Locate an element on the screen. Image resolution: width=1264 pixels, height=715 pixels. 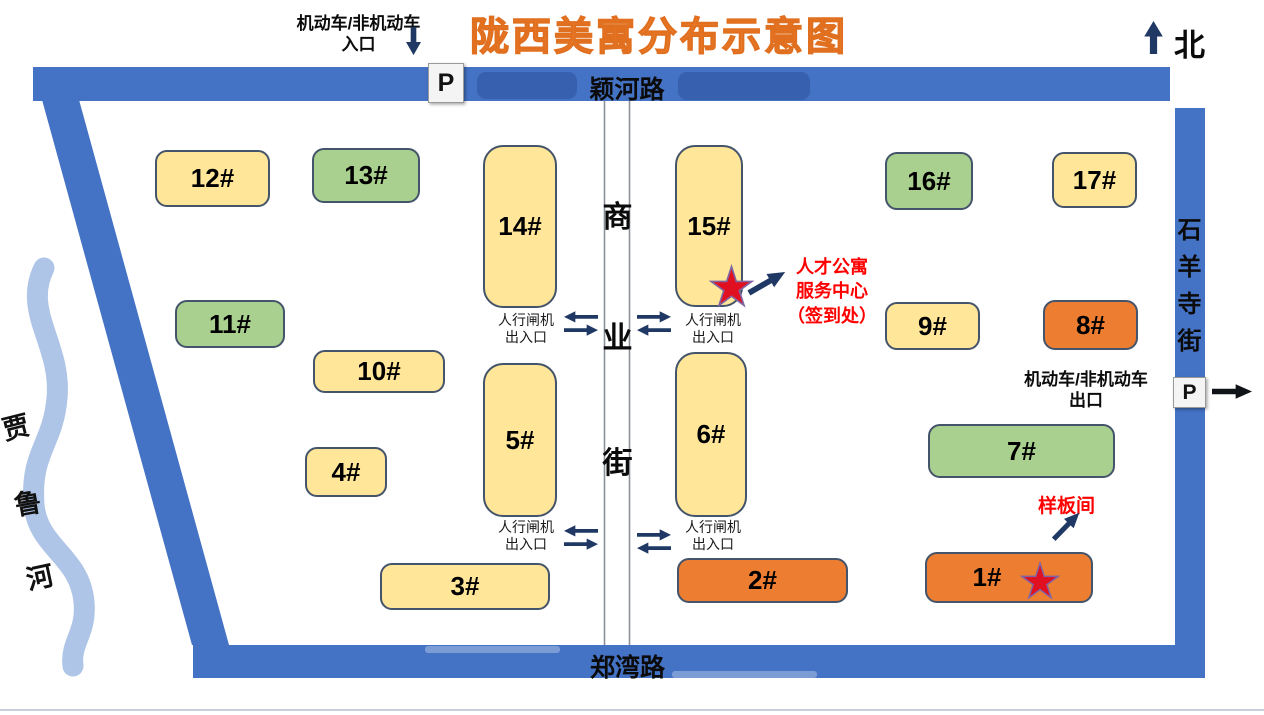
building-16: 16# is located at coordinates (929, 181).